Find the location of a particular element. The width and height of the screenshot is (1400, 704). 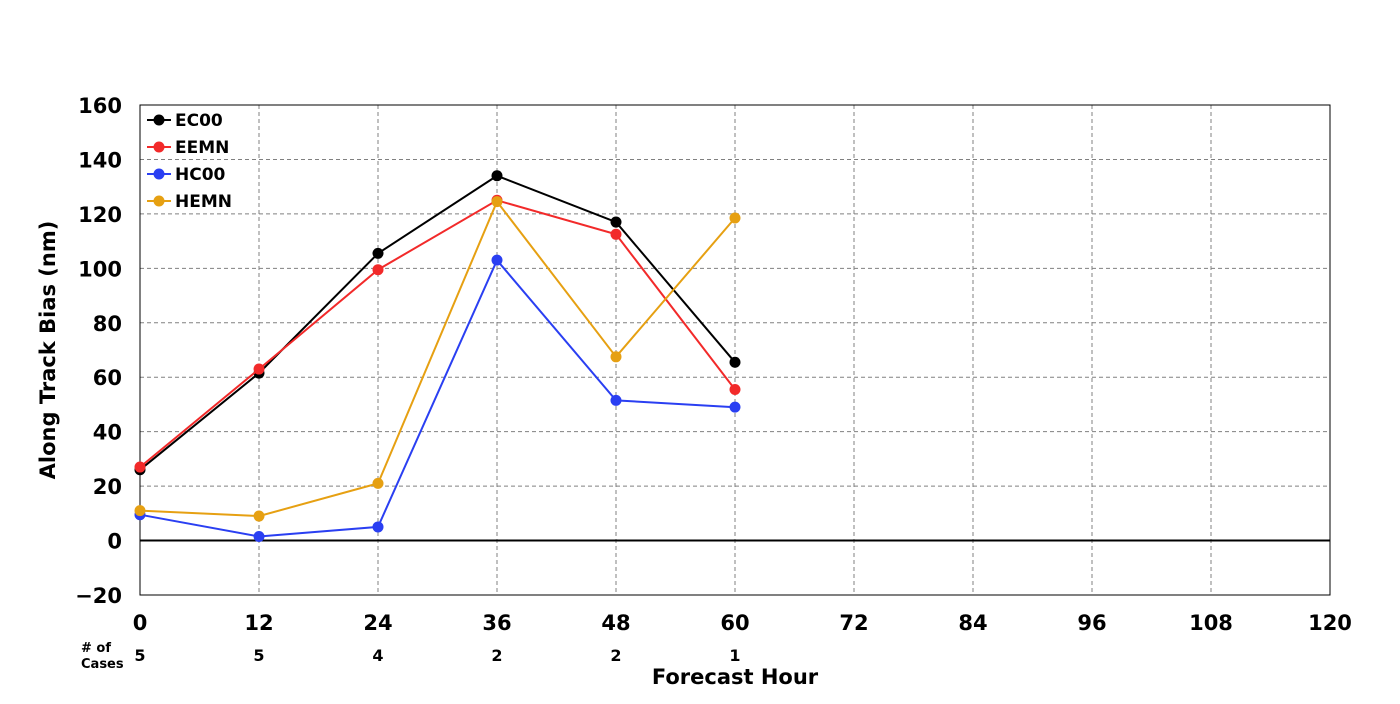

y-tick-label: 40 is located at coordinates (107, 433).